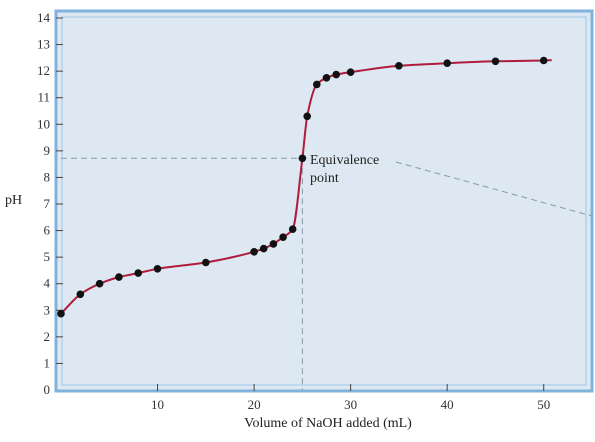 This screenshot has height=442, width=595. Describe the element at coordinates (324, 178) in the screenshot. I see `annotation-point: point` at that location.